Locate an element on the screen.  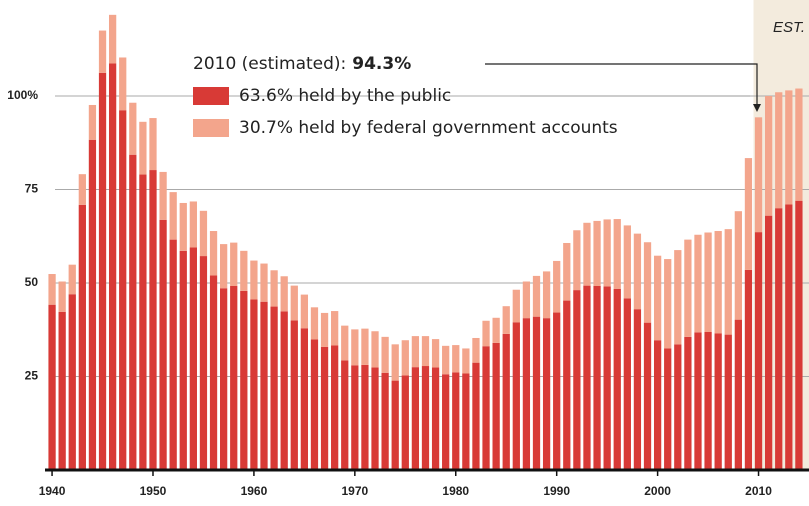
legend-swatch is located at coordinates (211, 128).